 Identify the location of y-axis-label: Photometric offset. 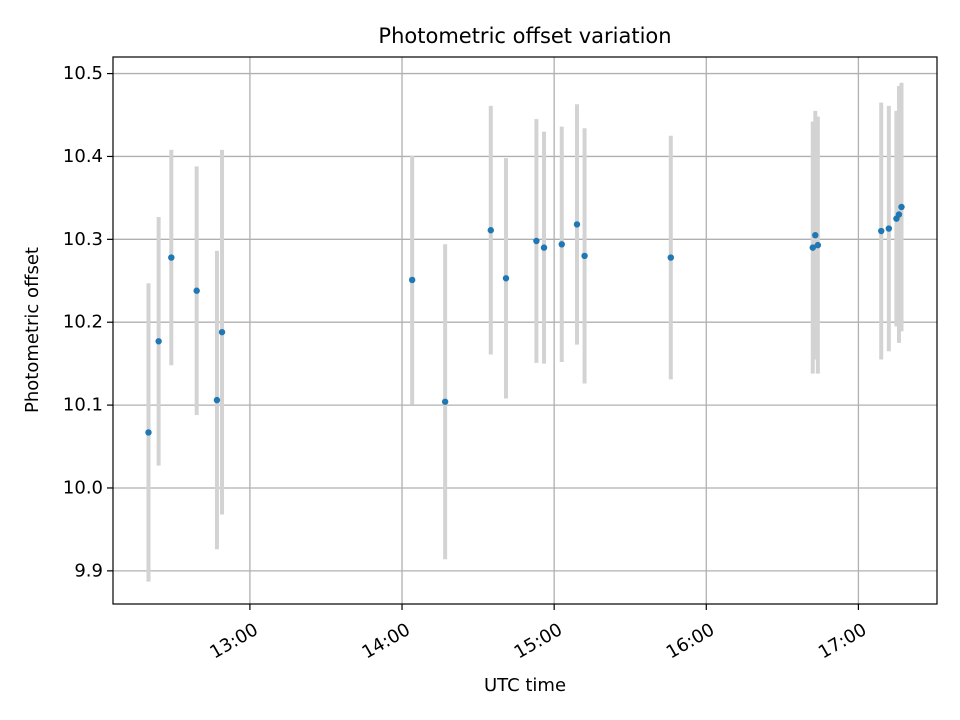
(32, 330).